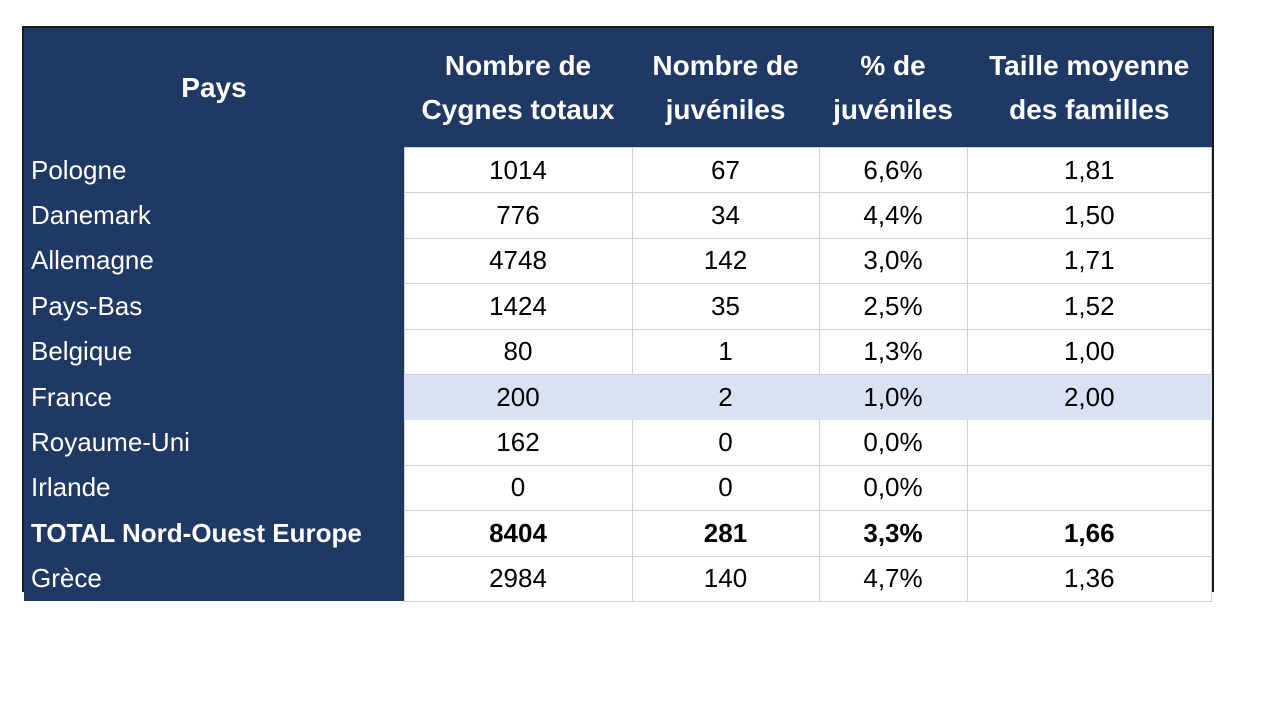 The width and height of the screenshot is (1280, 720). I want to click on country-cell: Danemark, so click(214, 215).